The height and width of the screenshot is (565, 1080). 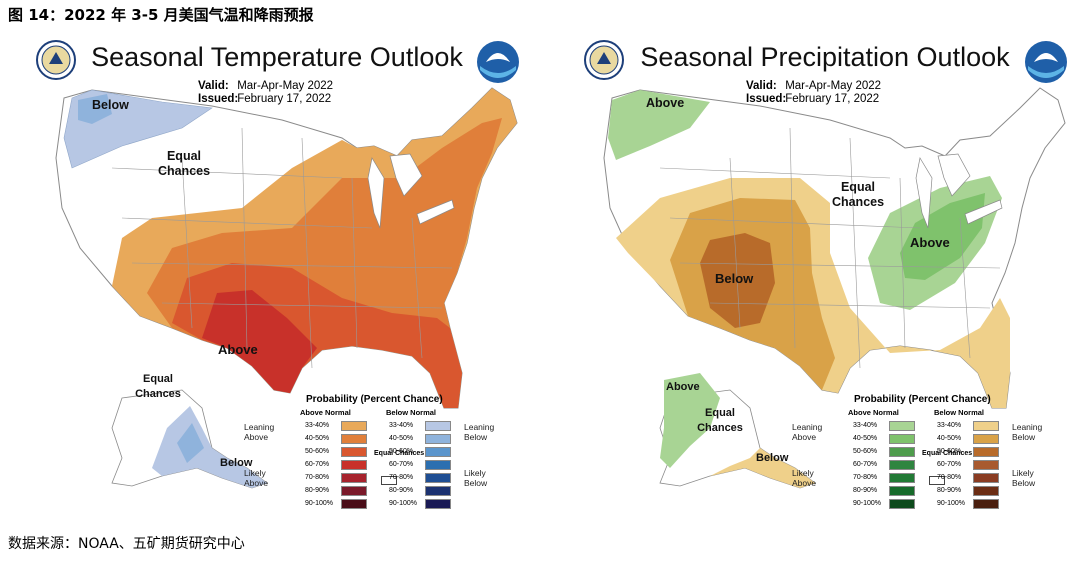 I want to click on alaska-above-region, so click(x=690, y=420).